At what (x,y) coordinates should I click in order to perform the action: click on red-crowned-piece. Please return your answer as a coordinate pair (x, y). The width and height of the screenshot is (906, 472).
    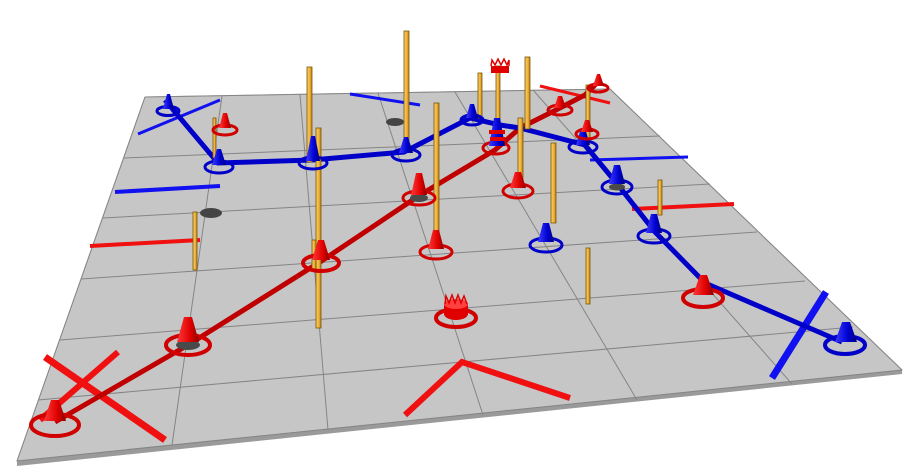
    Looking at the image, I should click on (456, 310).